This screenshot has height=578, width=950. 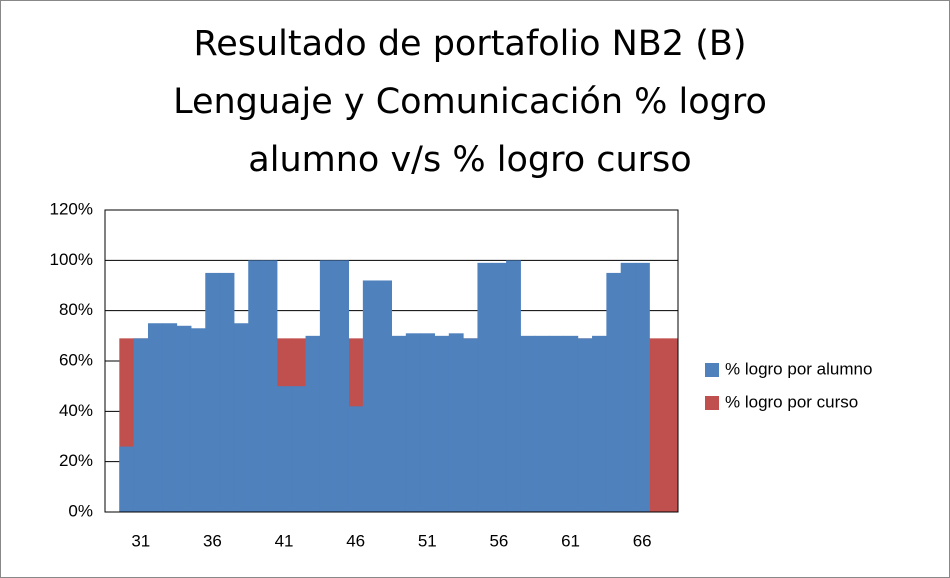 I want to click on x-tick-label: 31, so click(x=140, y=540).